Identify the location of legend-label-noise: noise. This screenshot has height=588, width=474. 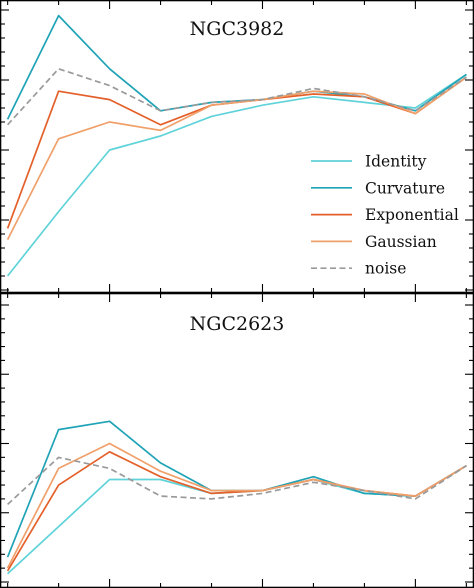
(385, 269).